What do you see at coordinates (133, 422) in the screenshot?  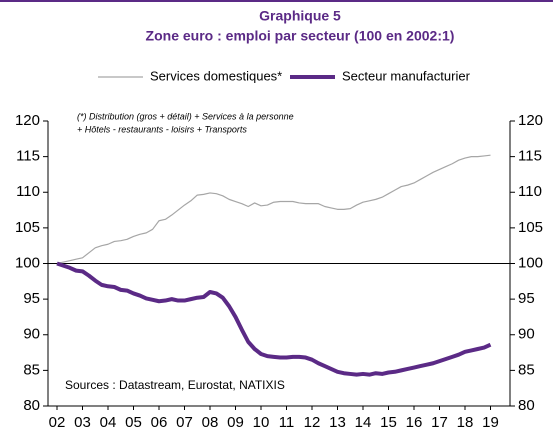 I see `x-tick-label: 05` at bounding box center [133, 422].